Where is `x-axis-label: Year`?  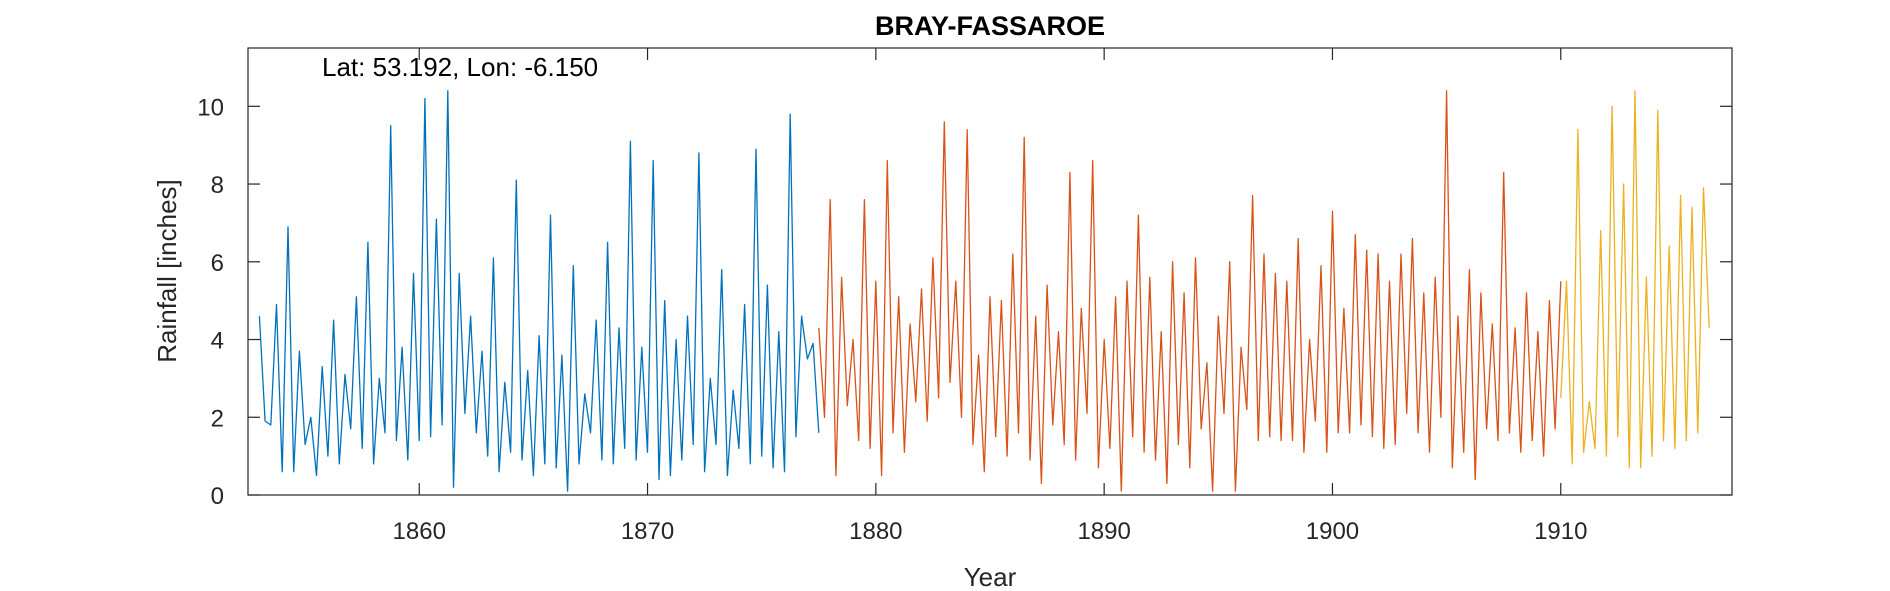
x-axis-label: Year is located at coordinates (990, 576).